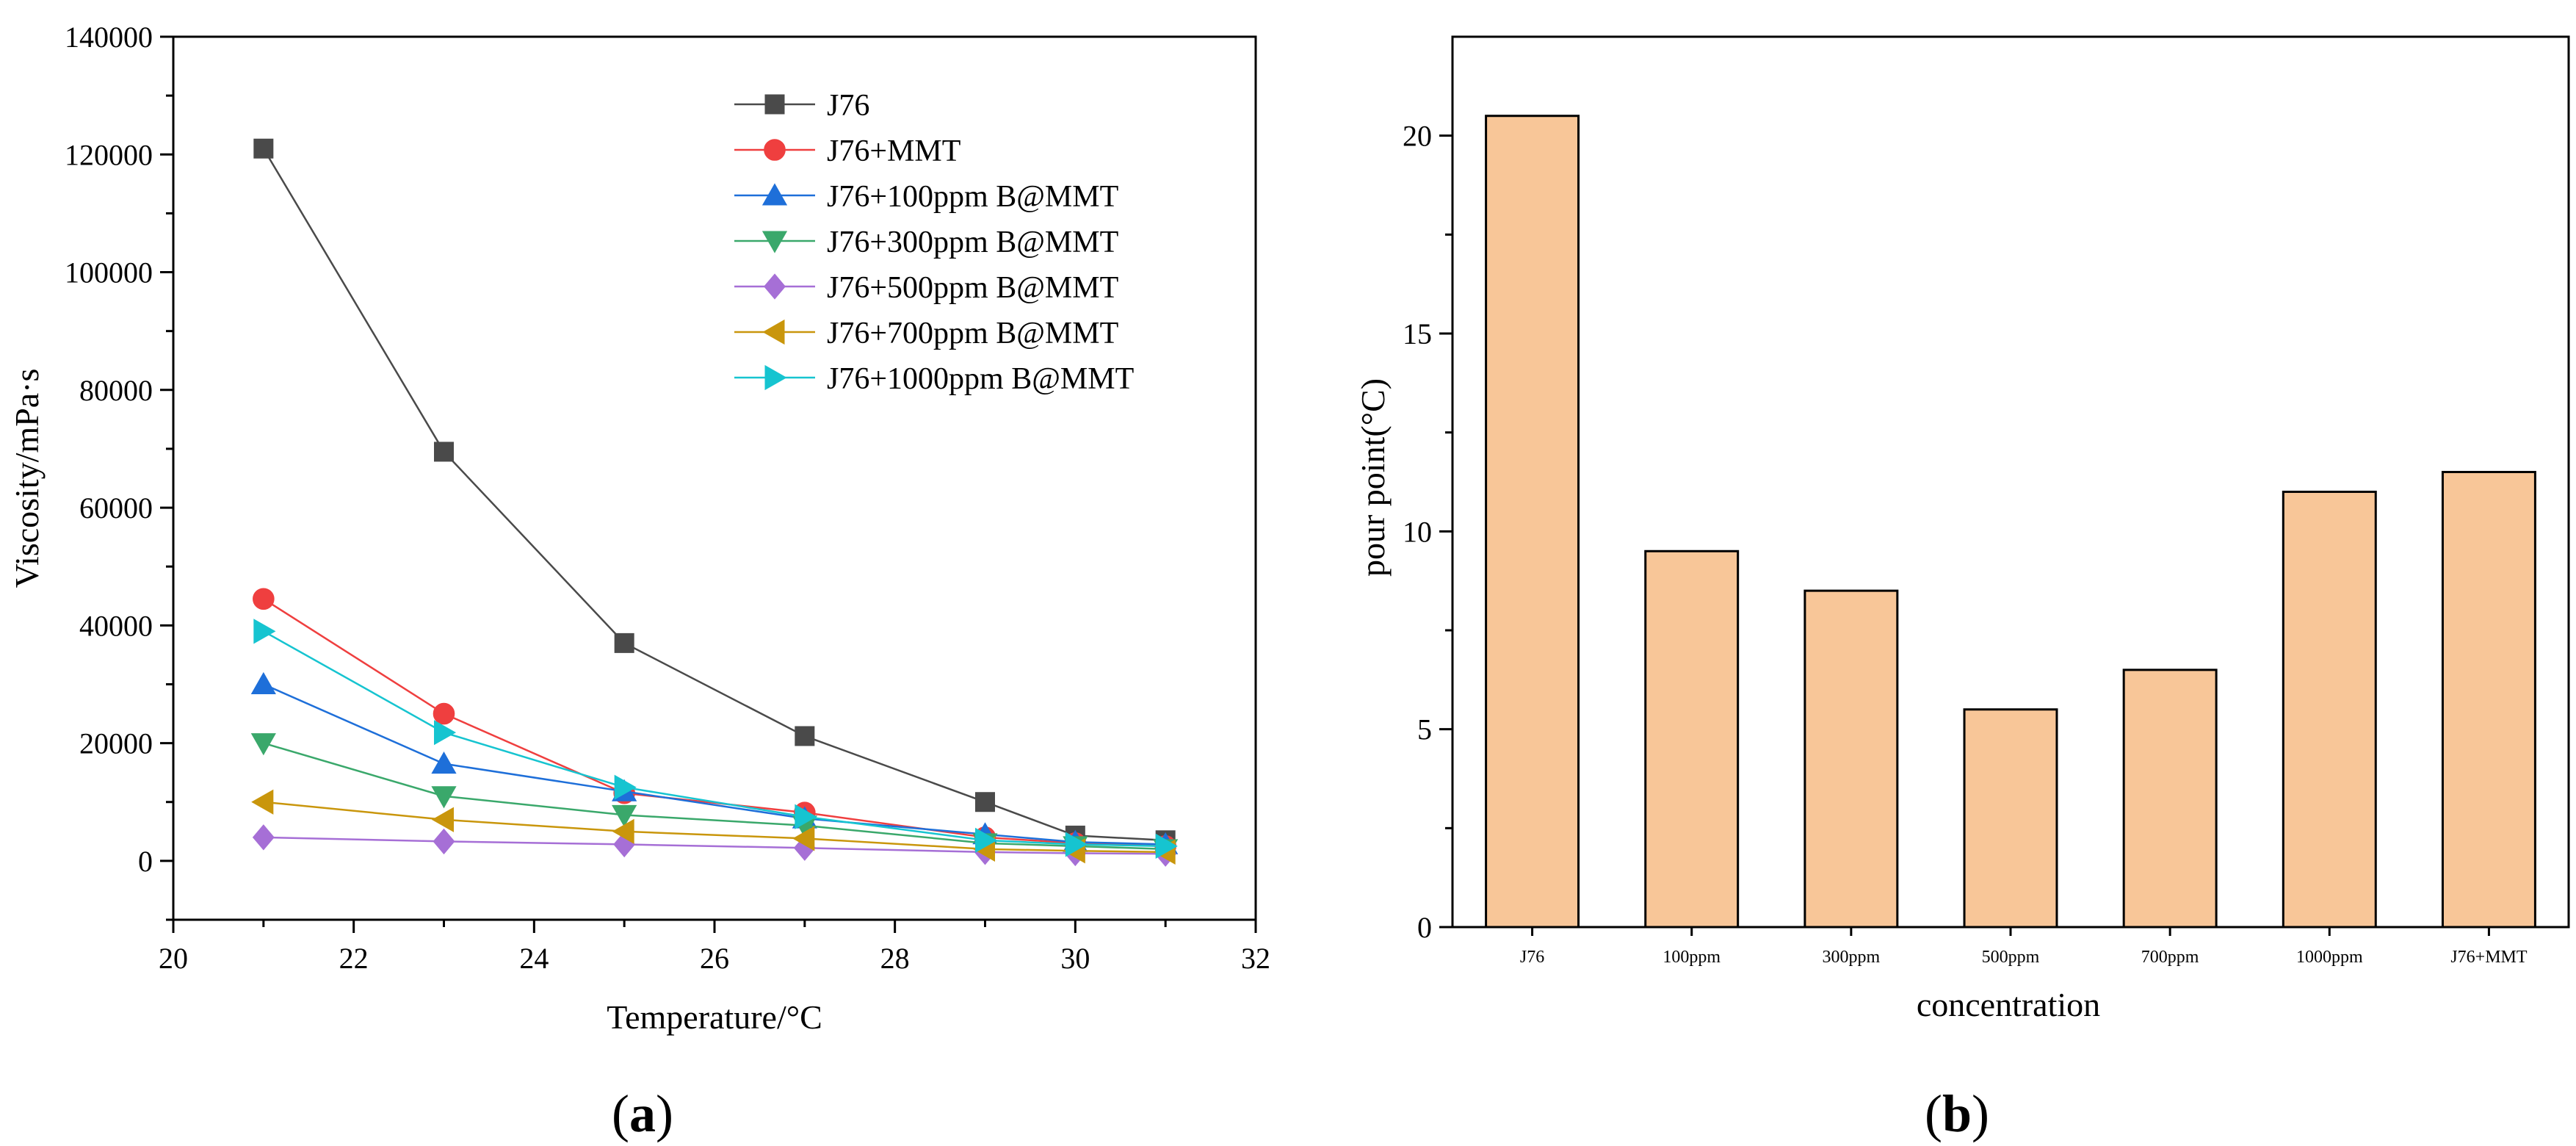 This screenshot has width=2576, height=1146. I want to click on chart-a-legend-entry: J76+700ppm B@MMT, so click(926, 334).